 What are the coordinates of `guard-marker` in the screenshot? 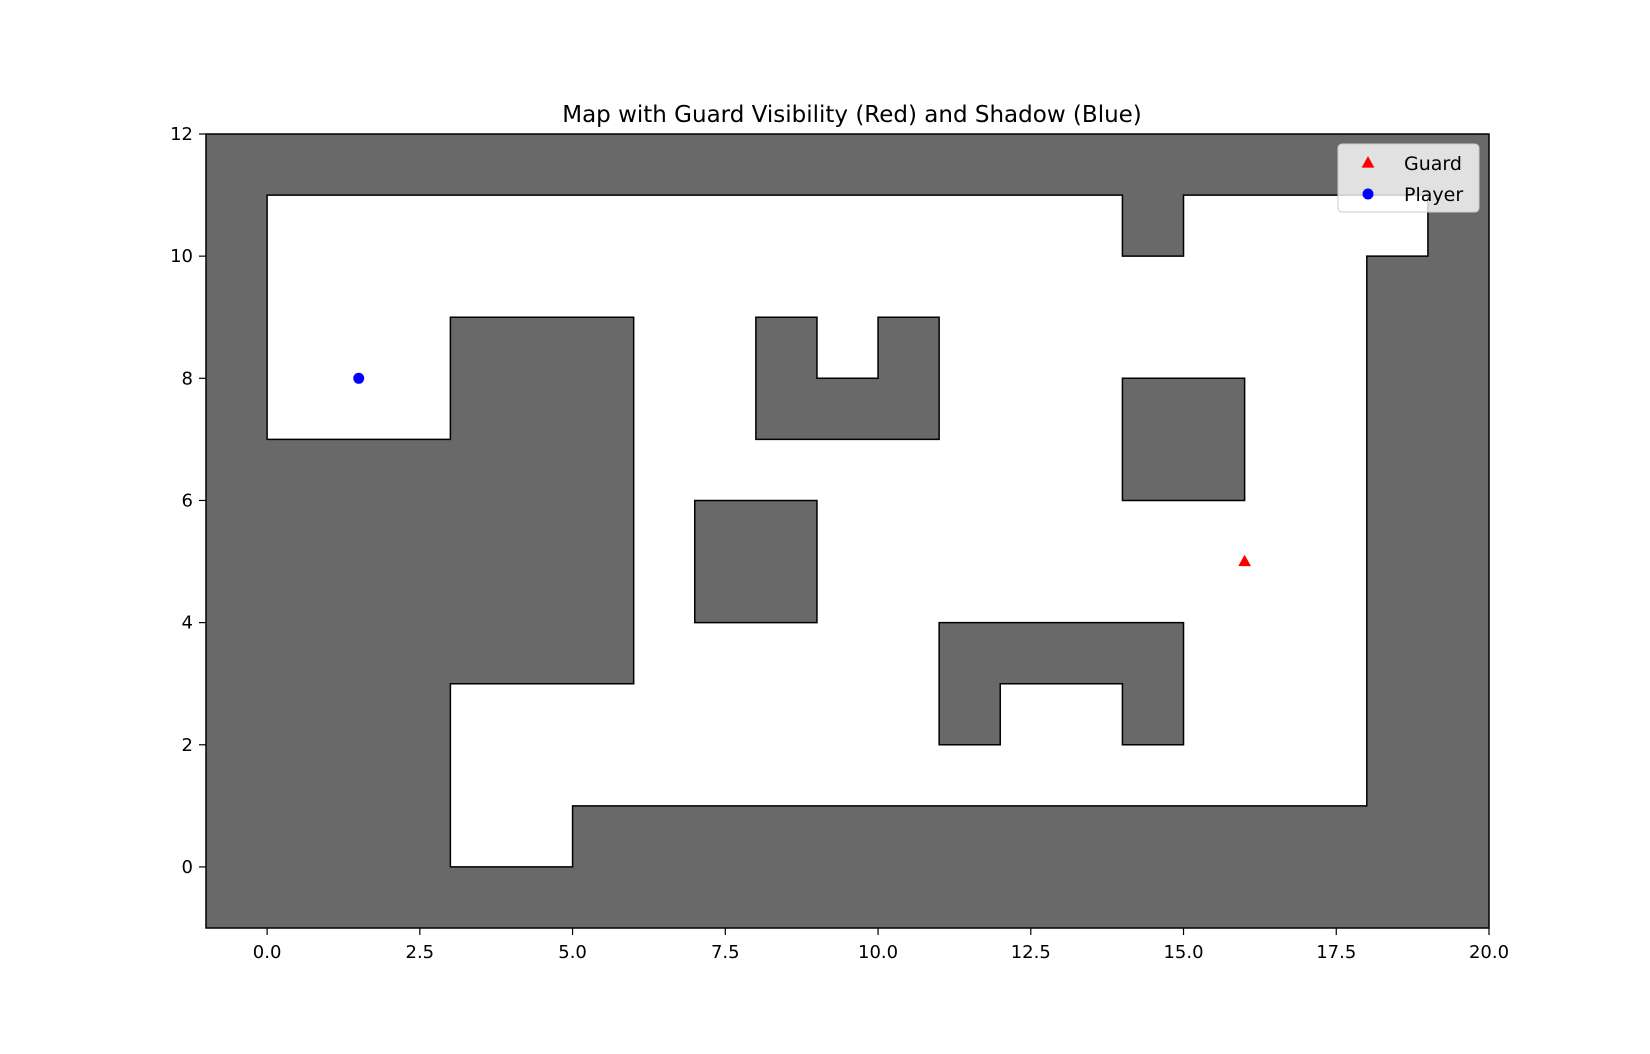 It's located at (1244, 560).